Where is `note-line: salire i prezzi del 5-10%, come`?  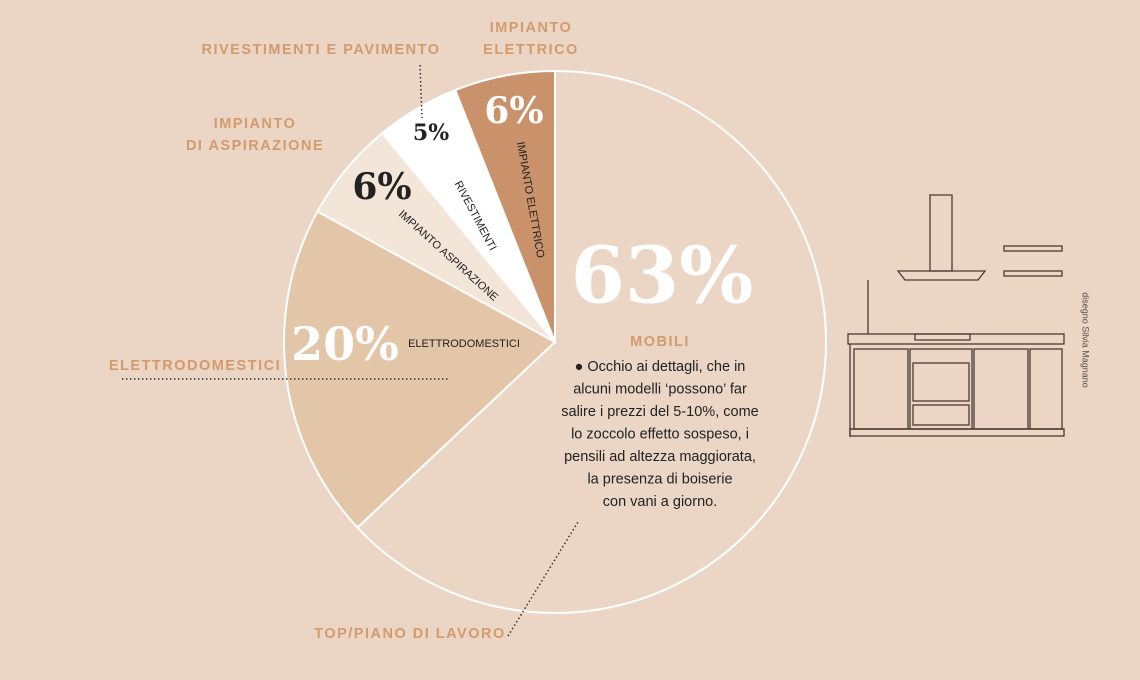 note-line: salire i prezzi del 5-10%, come is located at coordinates (659, 412).